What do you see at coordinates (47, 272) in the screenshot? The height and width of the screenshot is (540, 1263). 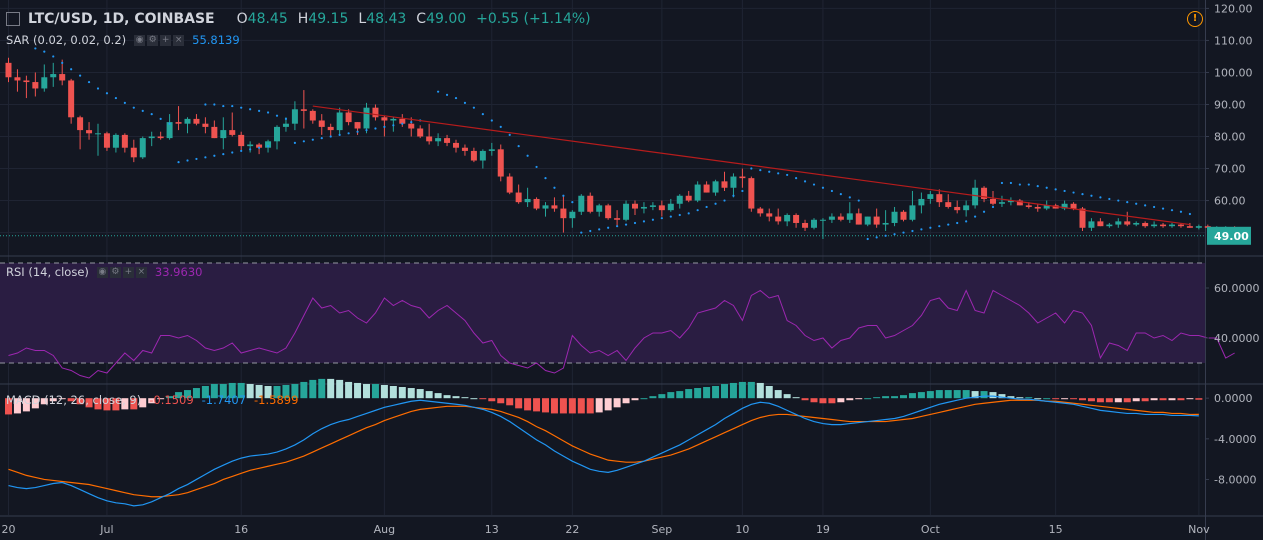 I see `rsi-label: RSI (14, close)` at bounding box center [47, 272].